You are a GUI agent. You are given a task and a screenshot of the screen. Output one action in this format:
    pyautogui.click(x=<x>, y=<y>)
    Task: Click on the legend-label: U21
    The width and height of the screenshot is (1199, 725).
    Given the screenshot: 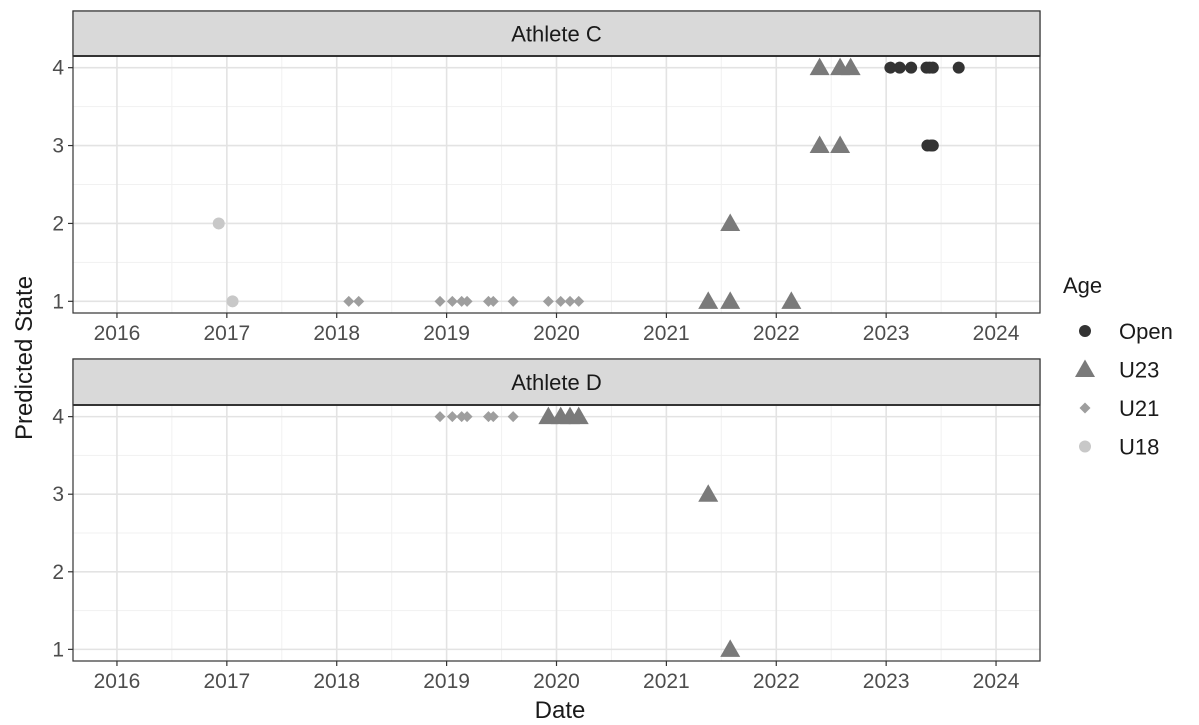 What is the action you would take?
    pyautogui.click(x=1139, y=408)
    